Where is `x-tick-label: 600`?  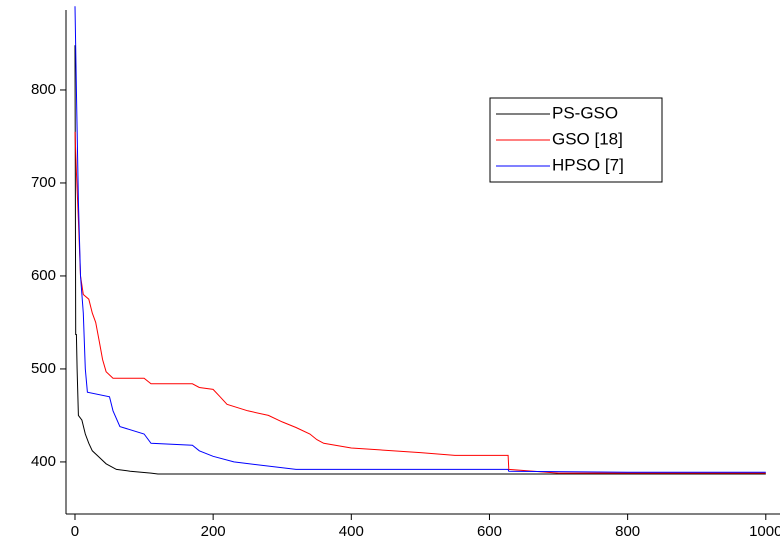
x-tick-label: 600 is located at coordinates (489, 531).